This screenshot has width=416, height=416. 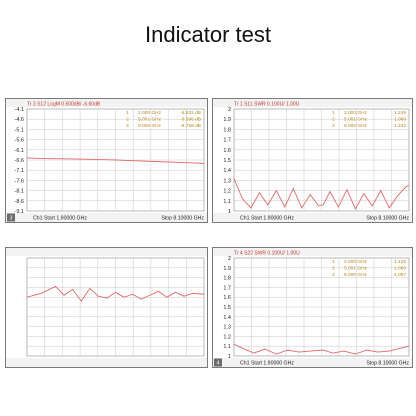 I want to click on y-tick-label: 1.5, so click(x=227, y=308).